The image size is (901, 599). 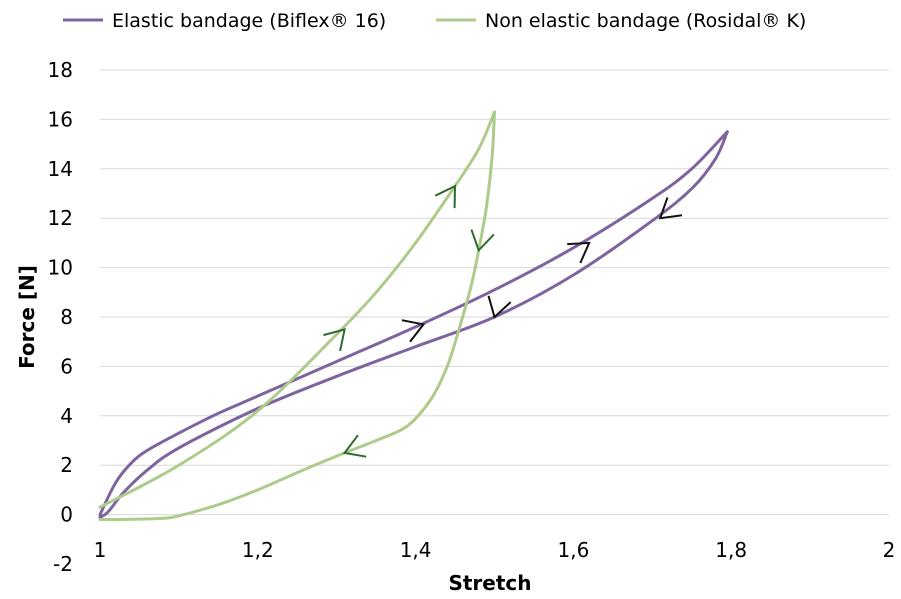 I want to click on y-tick-label: 0, so click(x=66, y=515).